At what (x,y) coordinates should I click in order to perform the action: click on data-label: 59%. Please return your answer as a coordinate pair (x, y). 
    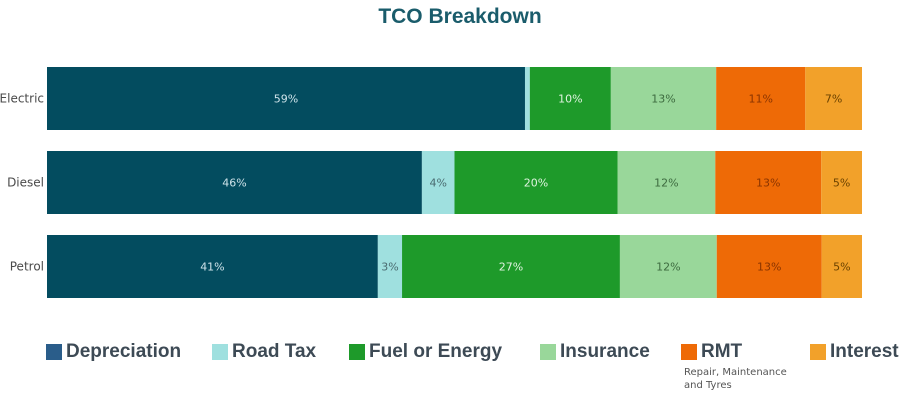
    Looking at the image, I should click on (286, 99).